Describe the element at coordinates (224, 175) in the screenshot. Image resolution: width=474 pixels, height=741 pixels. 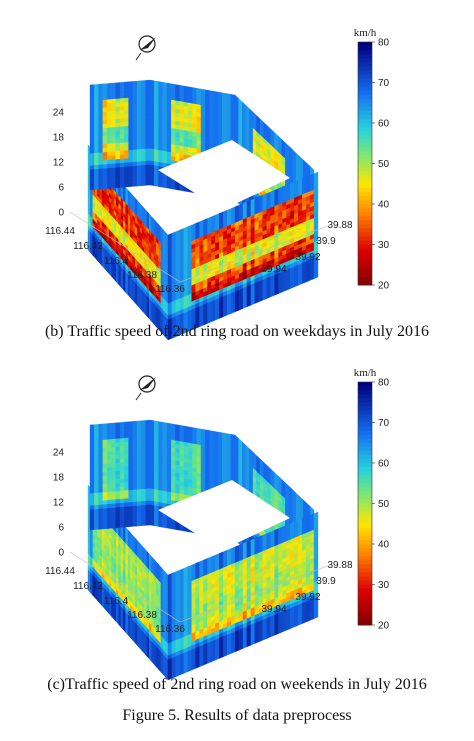
I see `ring-interior` at that location.